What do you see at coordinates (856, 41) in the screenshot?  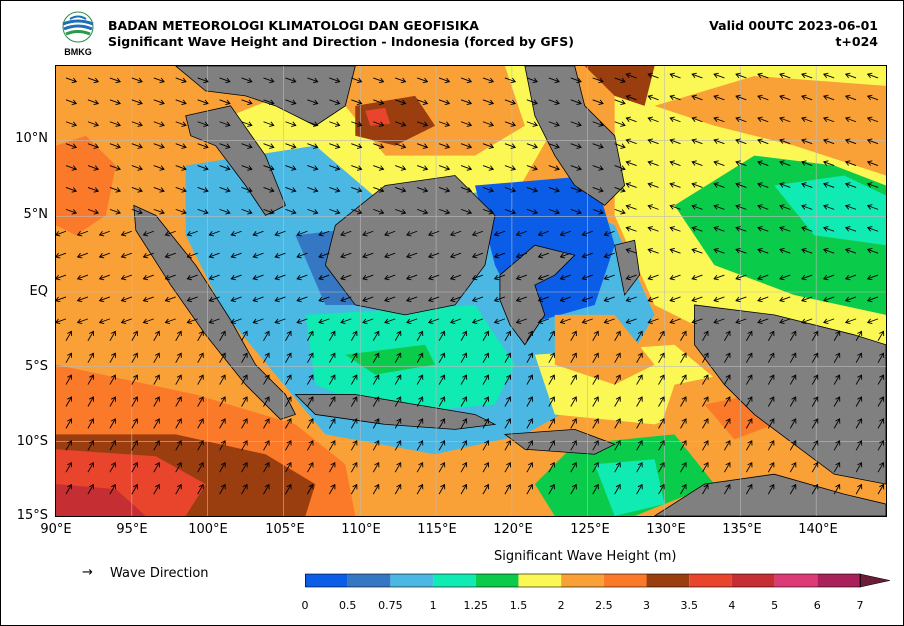 I see `lead-time: t+024` at bounding box center [856, 41].